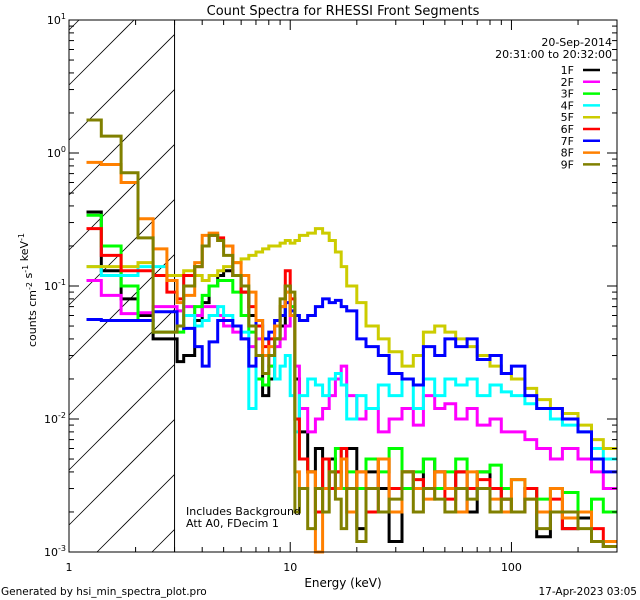 The width and height of the screenshot is (640, 600). What do you see at coordinates (567, 94) in the screenshot?
I see `legend-label-3F: 3F` at bounding box center [567, 94].